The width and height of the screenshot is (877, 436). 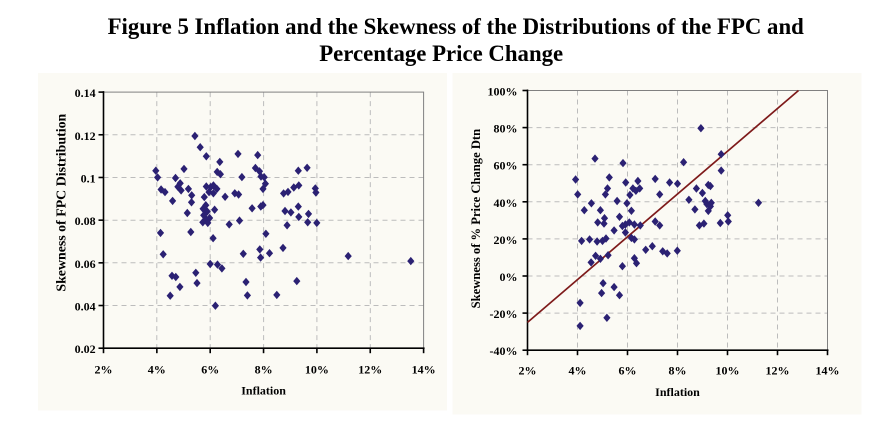 What do you see at coordinates (506, 203) in the screenshot?
I see `svg-text: 40%` at bounding box center [506, 203].